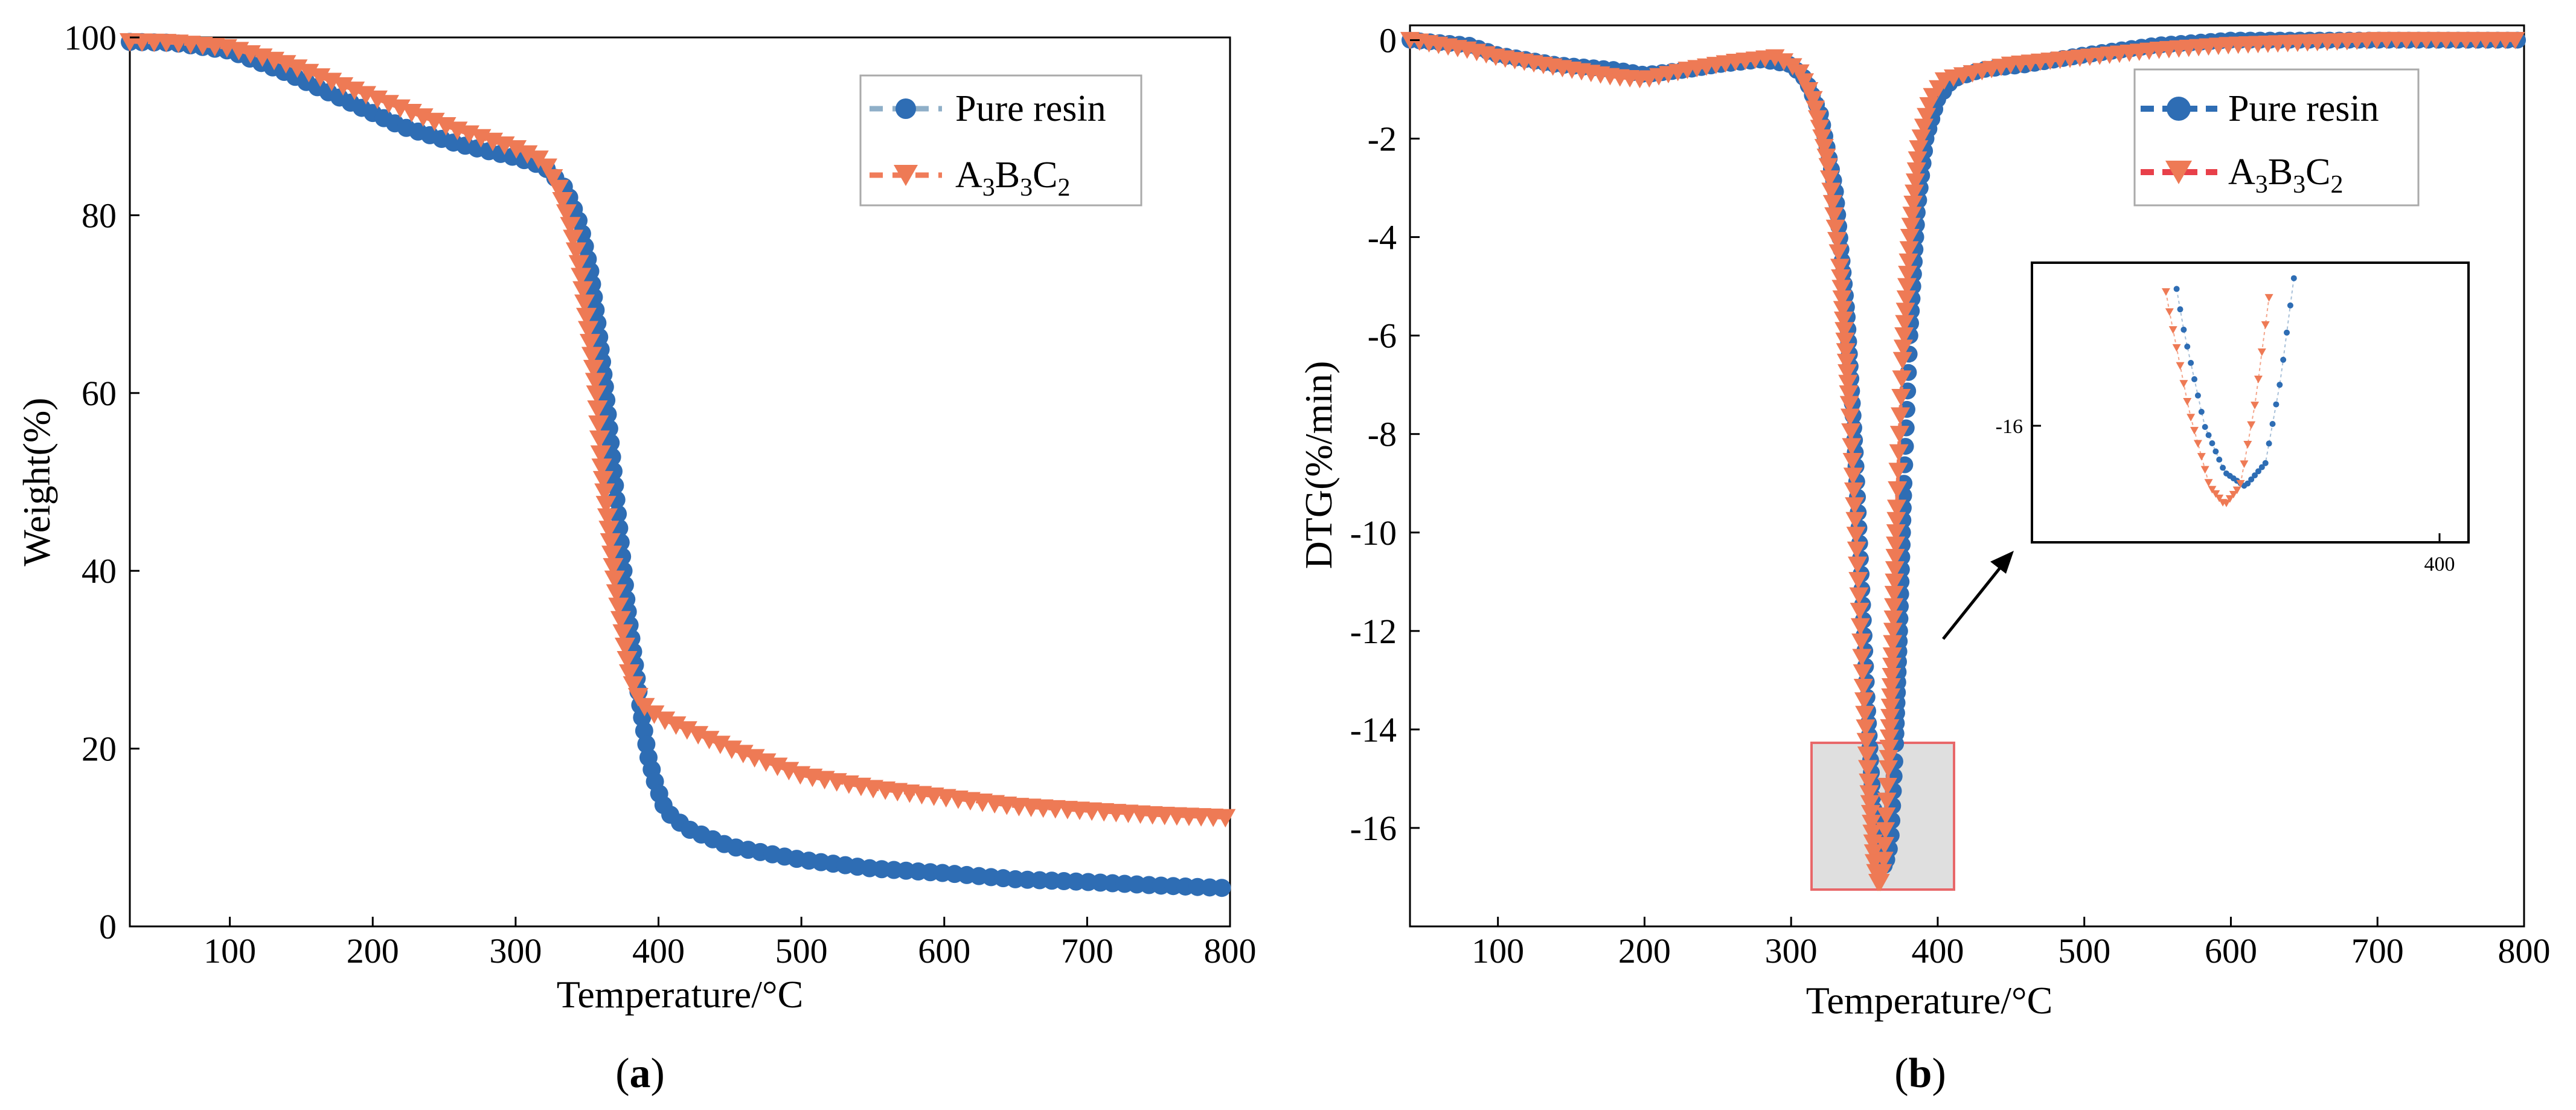  What do you see at coordinates (99, 749) in the screenshot?
I see `y-tick-label: 20` at bounding box center [99, 749].